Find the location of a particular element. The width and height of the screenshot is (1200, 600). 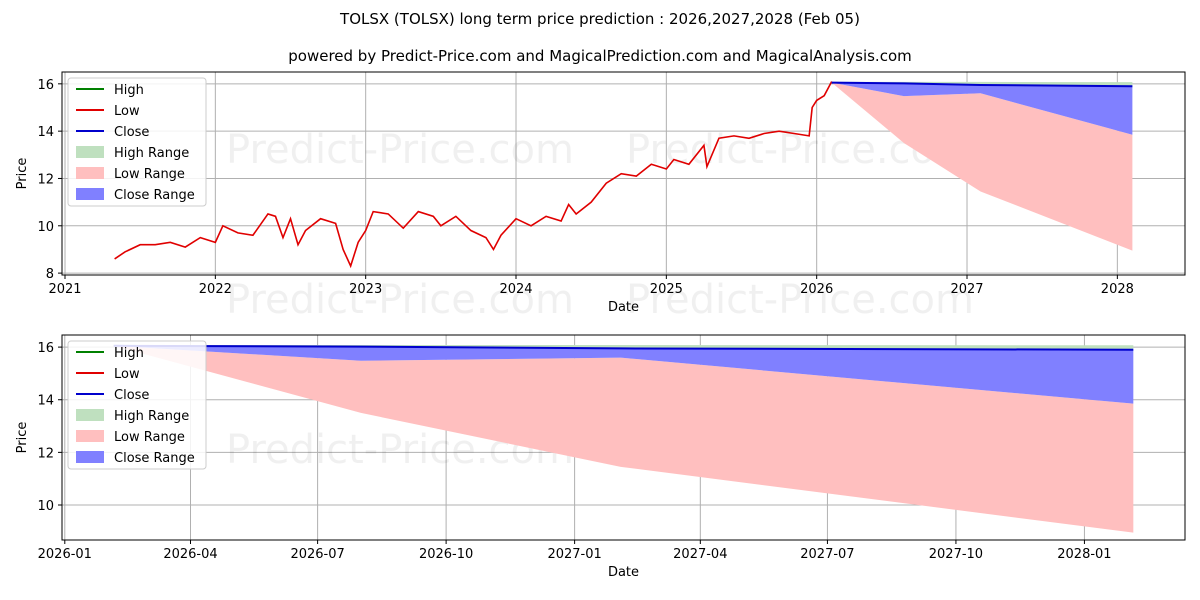

x-tick-label: 2026-01 is located at coordinates (65, 554).